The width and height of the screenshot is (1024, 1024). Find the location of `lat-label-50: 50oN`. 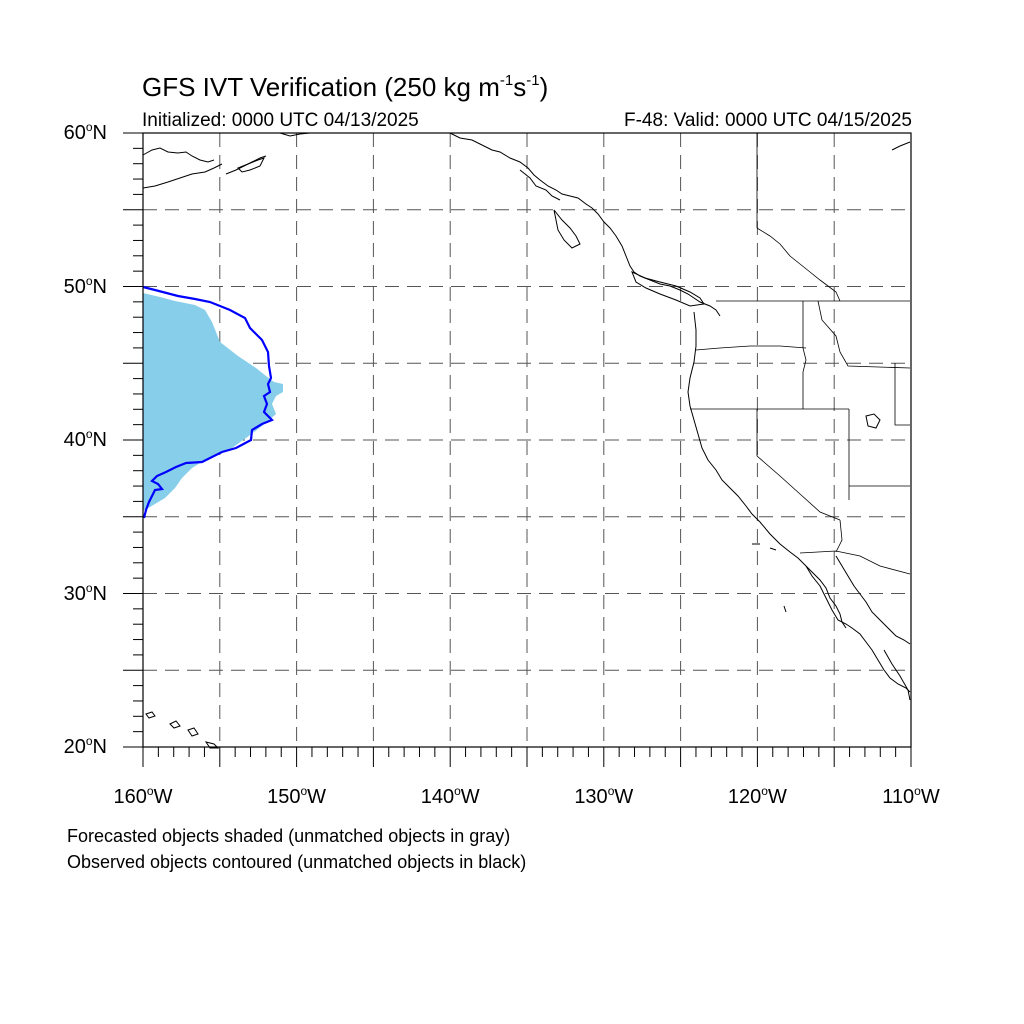

lat-label-50: 50oN is located at coordinates (62, 286).